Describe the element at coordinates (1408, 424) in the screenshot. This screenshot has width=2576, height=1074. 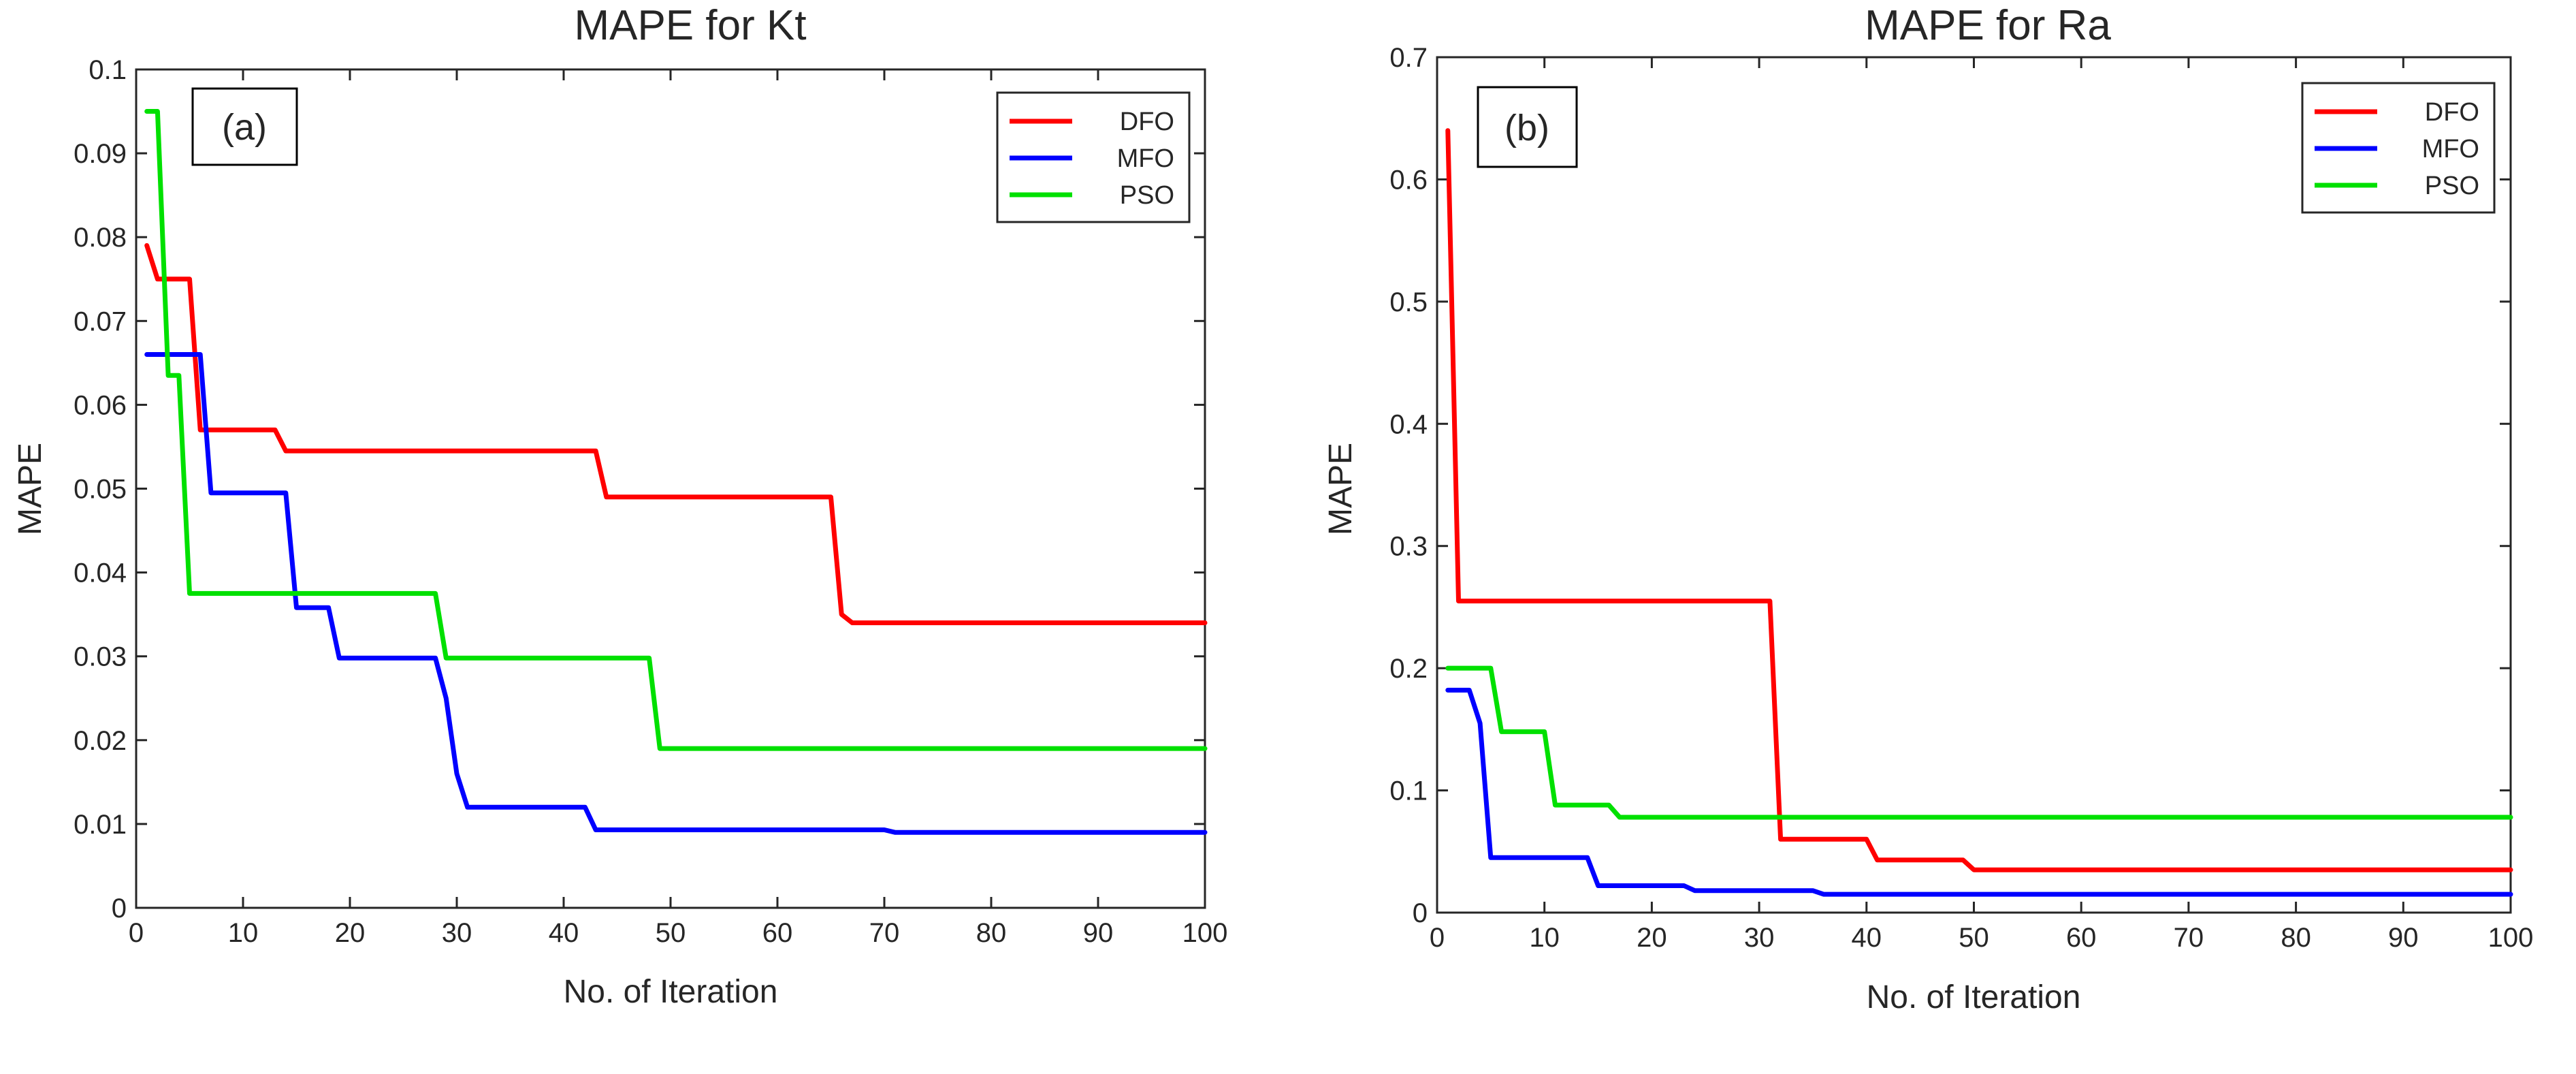
I see `y-tick-label: 0.4` at that location.